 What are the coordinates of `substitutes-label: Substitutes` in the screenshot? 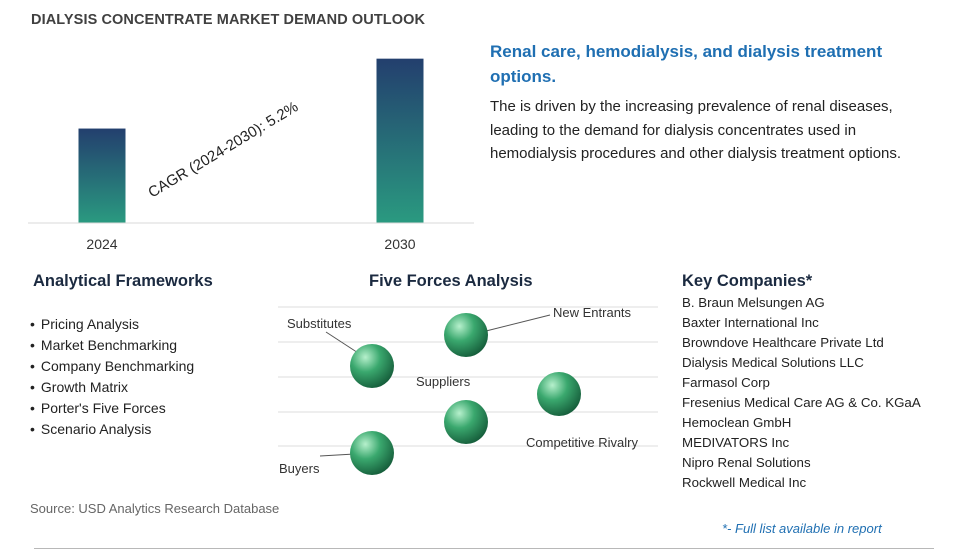 It's located at (319, 323).